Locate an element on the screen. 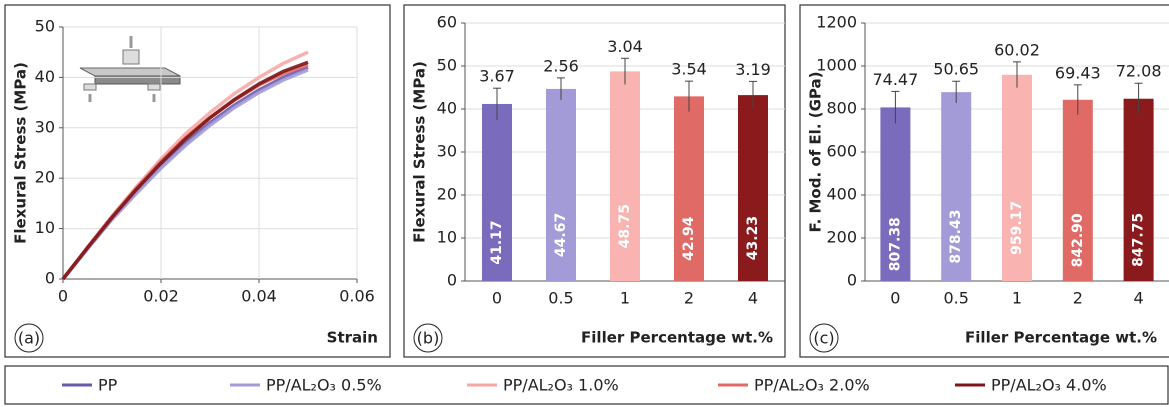  value-label: 43.23 is located at coordinates (753, 238).